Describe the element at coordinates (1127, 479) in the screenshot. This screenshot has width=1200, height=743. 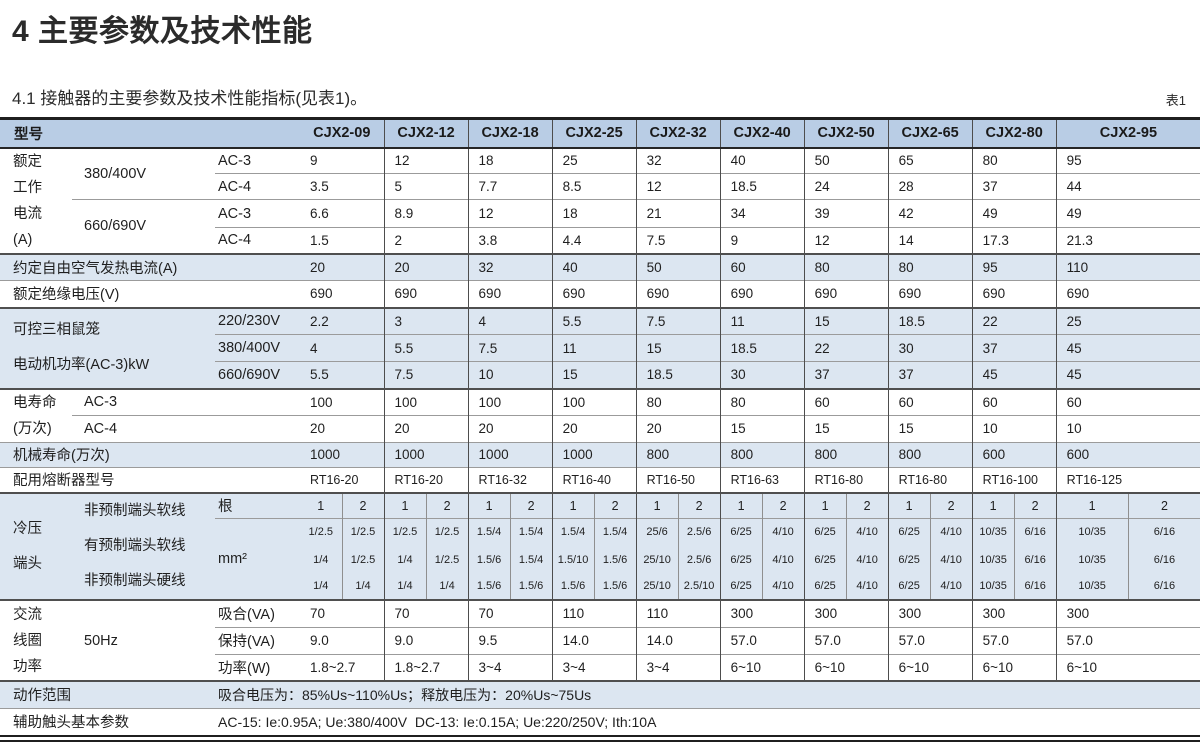
I see `table-cell: RT16-125` at that location.